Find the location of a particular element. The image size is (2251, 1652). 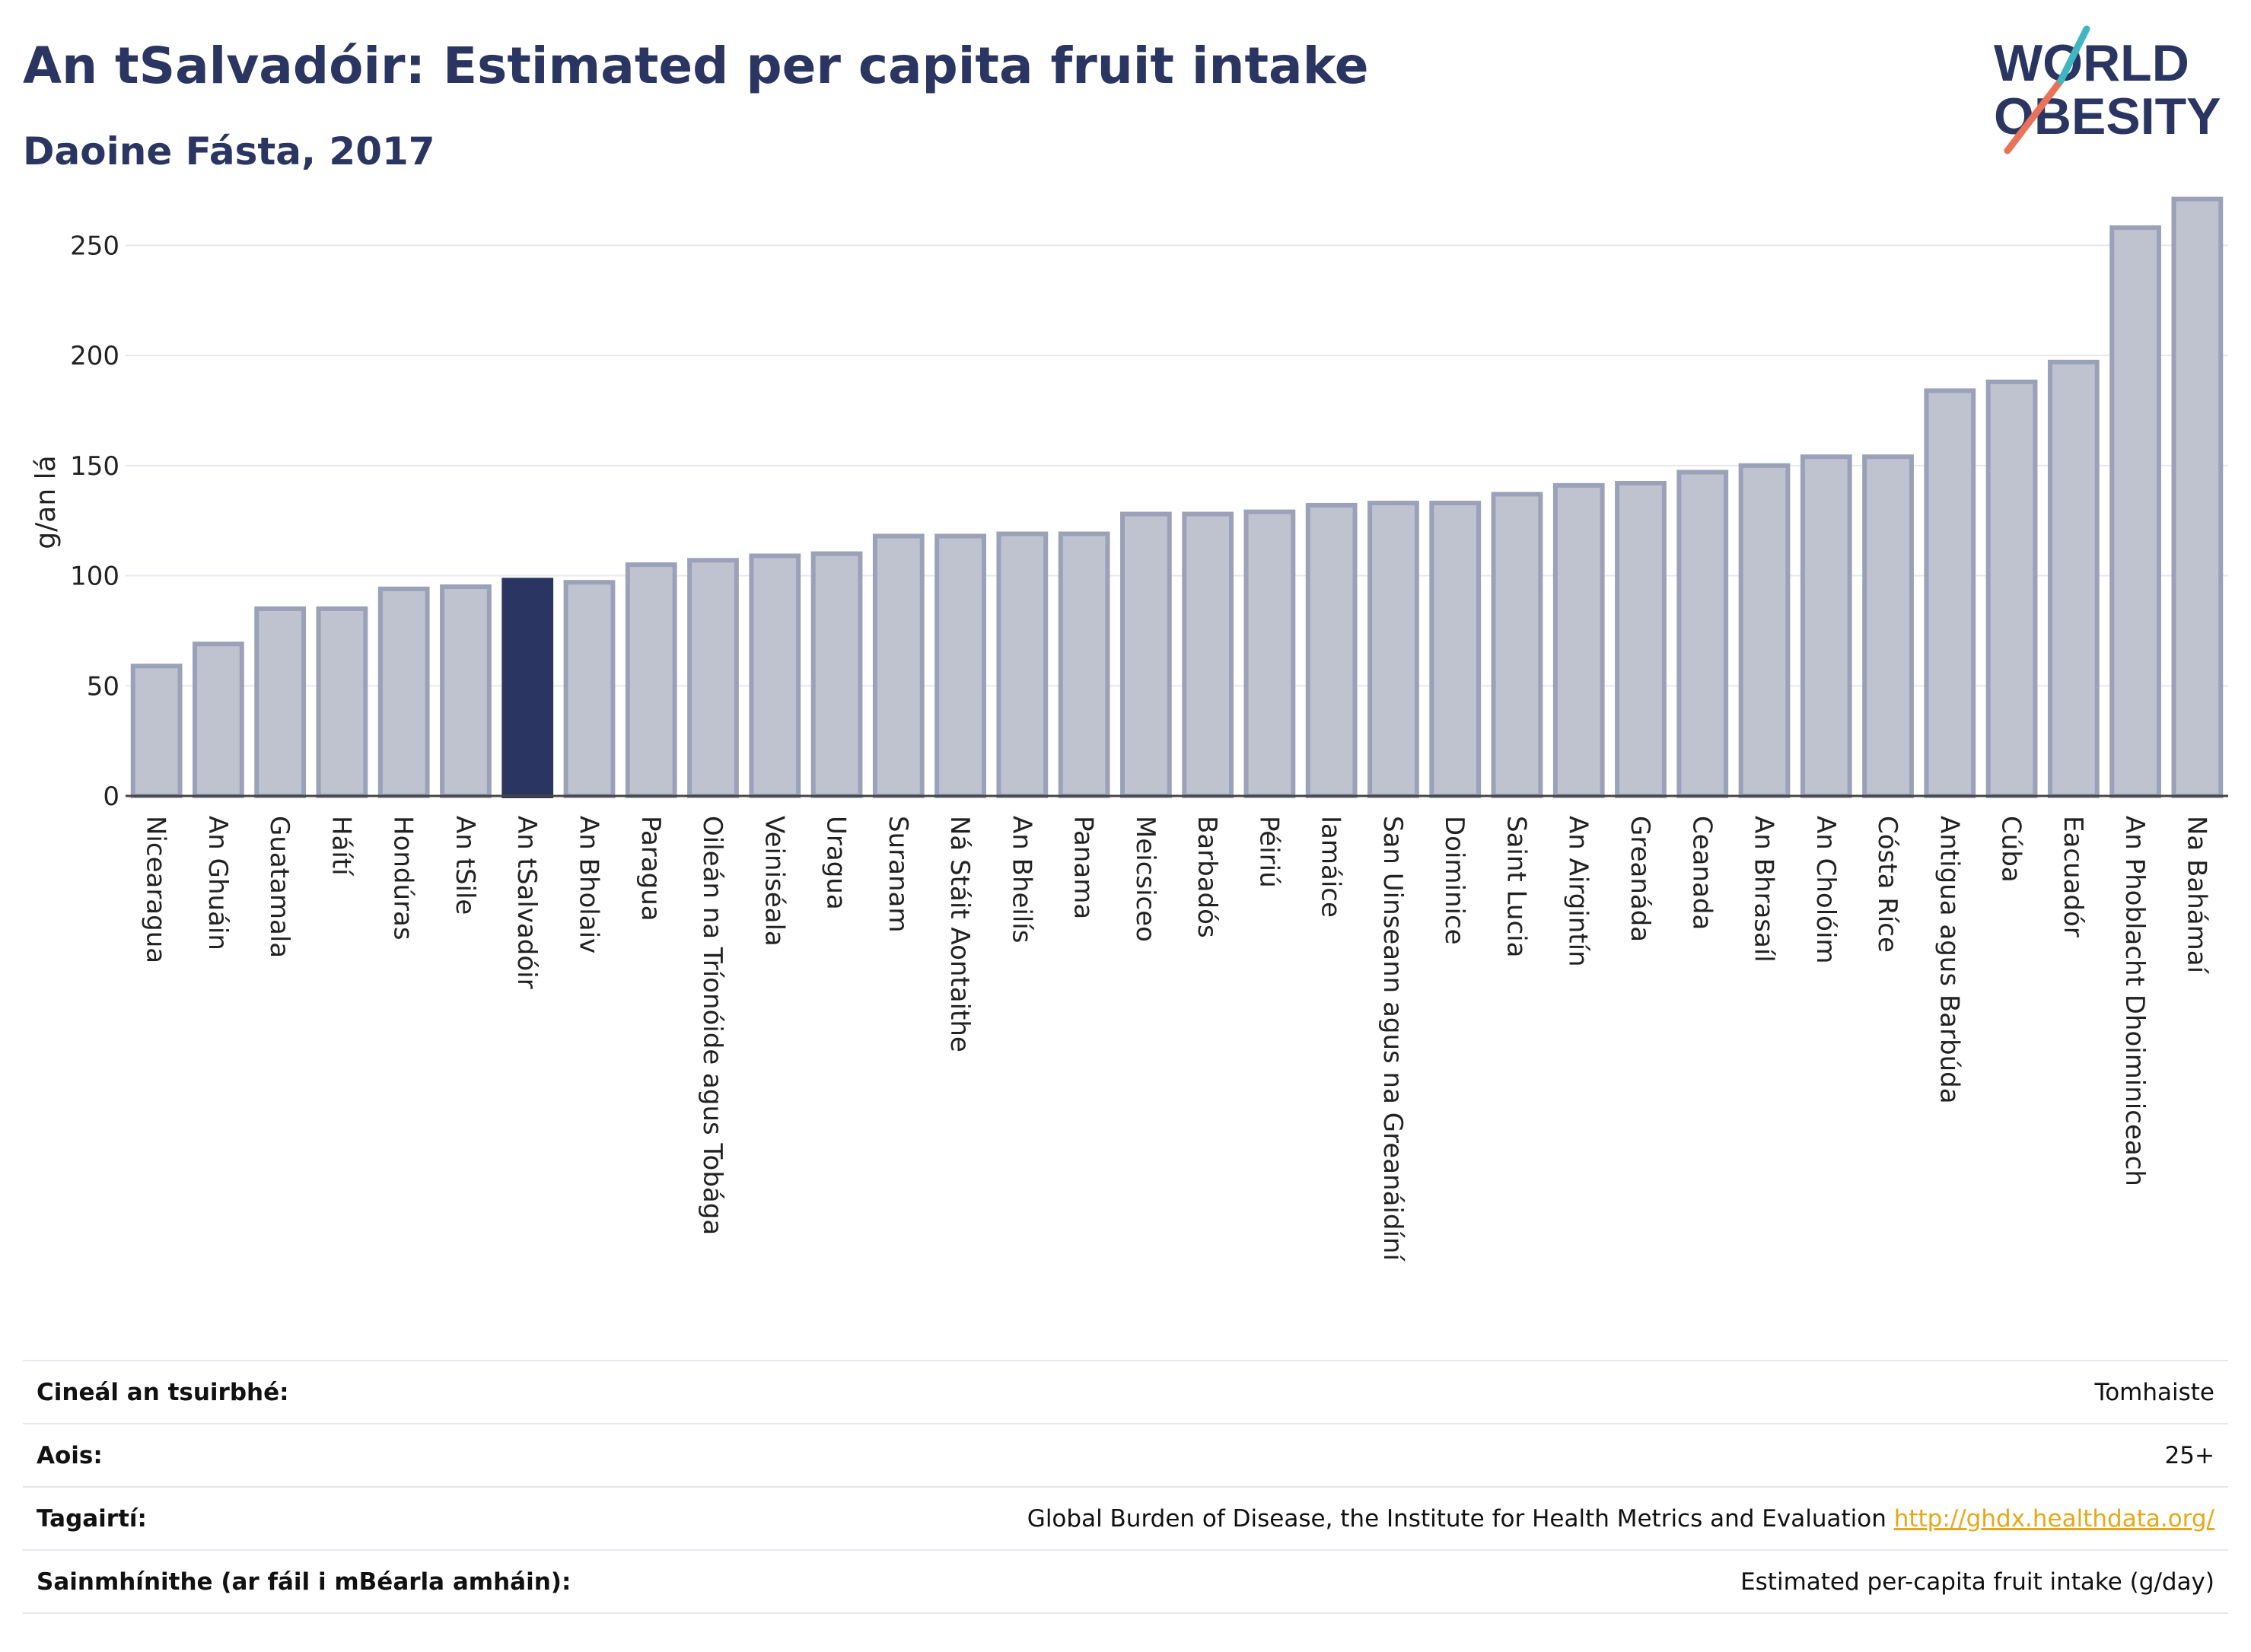

info-label: Aois: is located at coordinates (70, 1455).